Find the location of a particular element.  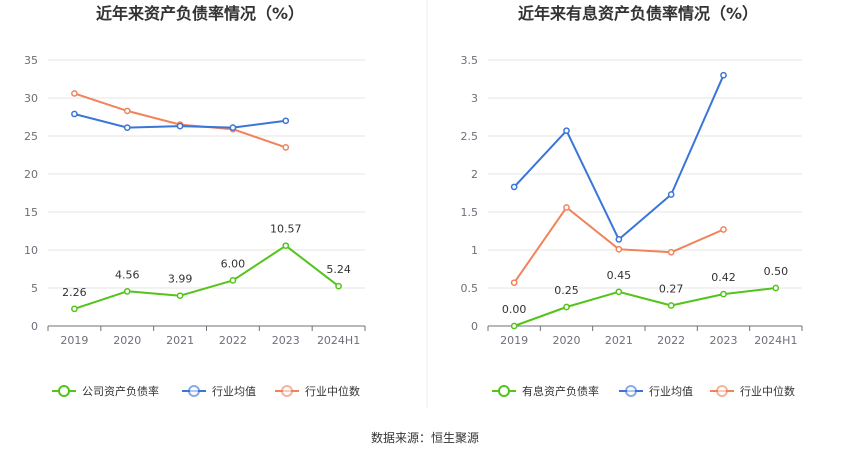

legend-label: 有息资产负债率 is located at coordinates (560, 391).